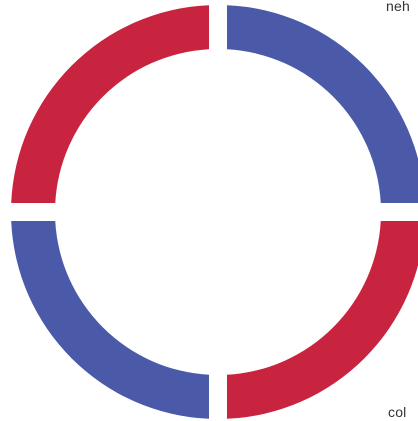 The height and width of the screenshot is (421, 418). What do you see at coordinates (398, 7) in the screenshot?
I see `top-edge-label: neh` at bounding box center [398, 7].